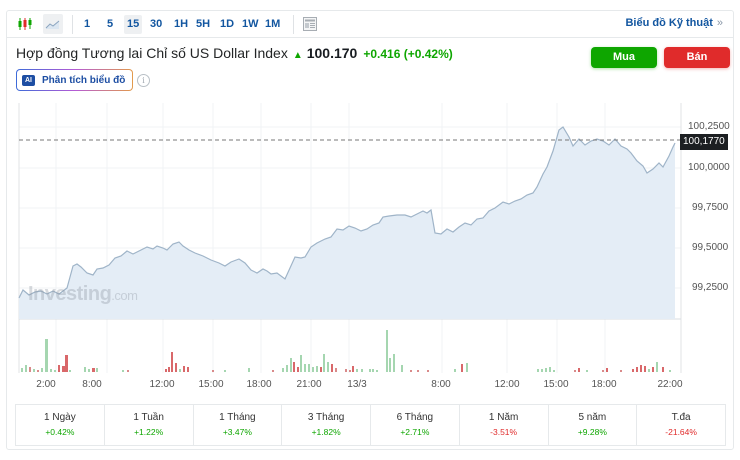  Describe the element at coordinates (60, 425) in the screenshot. I see `performance-cell-1d: 1 Ngày +0.42%` at that location.